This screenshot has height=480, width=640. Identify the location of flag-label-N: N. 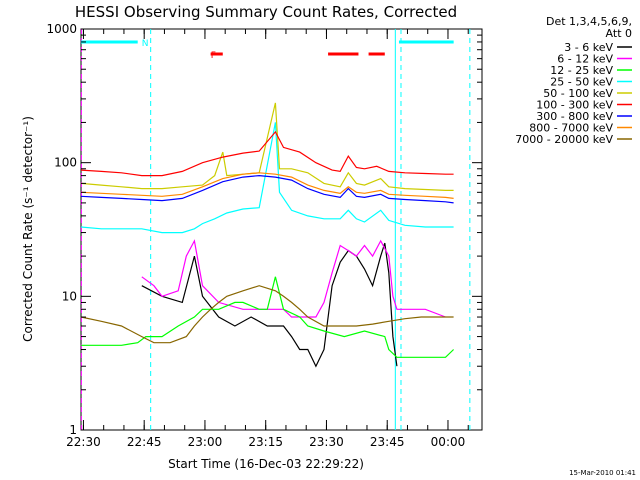
(145, 44).